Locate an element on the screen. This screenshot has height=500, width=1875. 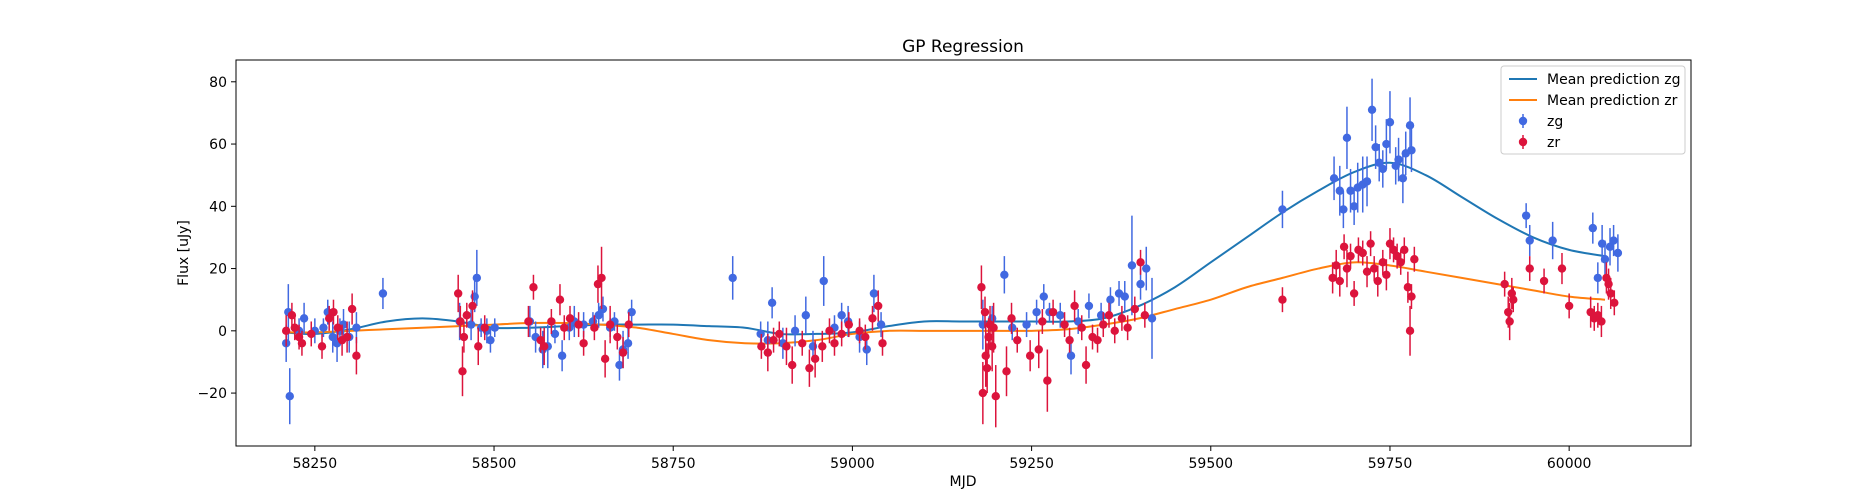
x-tick-label: 58750 is located at coordinates (673, 464).